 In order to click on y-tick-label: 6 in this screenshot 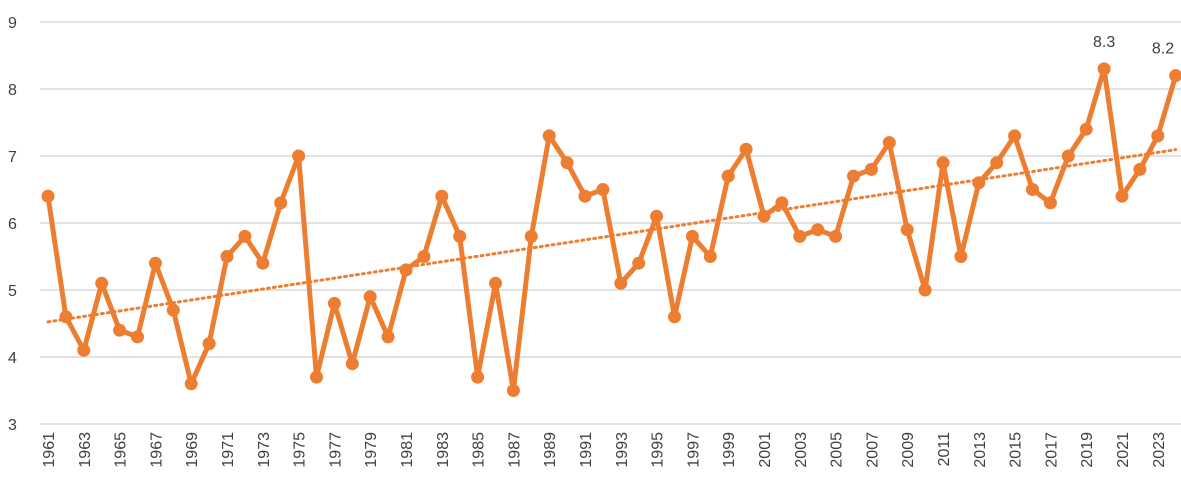, I will do `click(12, 224)`.